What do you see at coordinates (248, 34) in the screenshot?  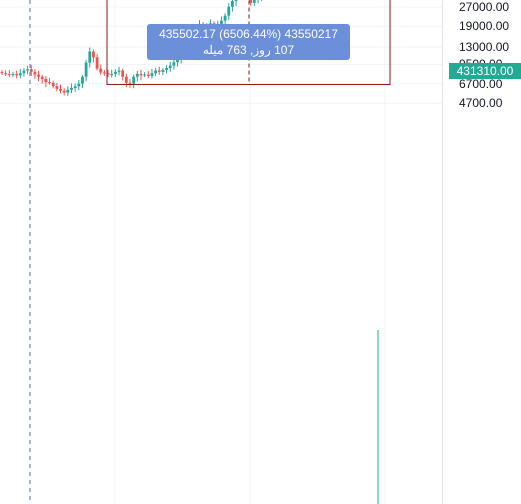 I see `measure-tooltip-line1: 435502.17 (6506.44%) 43550217` at bounding box center [248, 34].